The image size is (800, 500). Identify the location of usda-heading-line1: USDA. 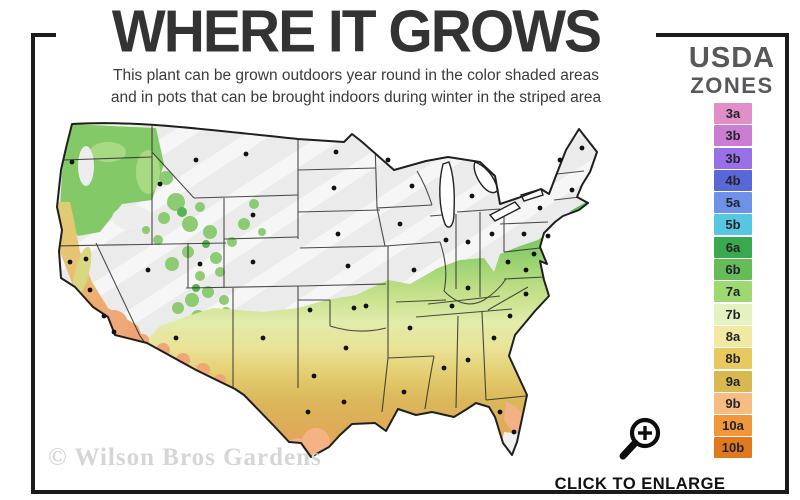
(732, 58).